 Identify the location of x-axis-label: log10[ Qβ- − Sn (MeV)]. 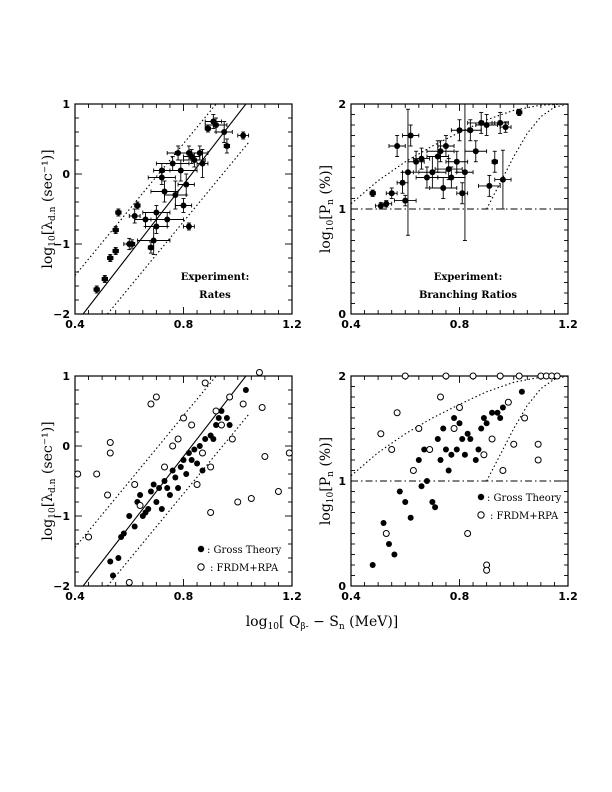
(322, 623).